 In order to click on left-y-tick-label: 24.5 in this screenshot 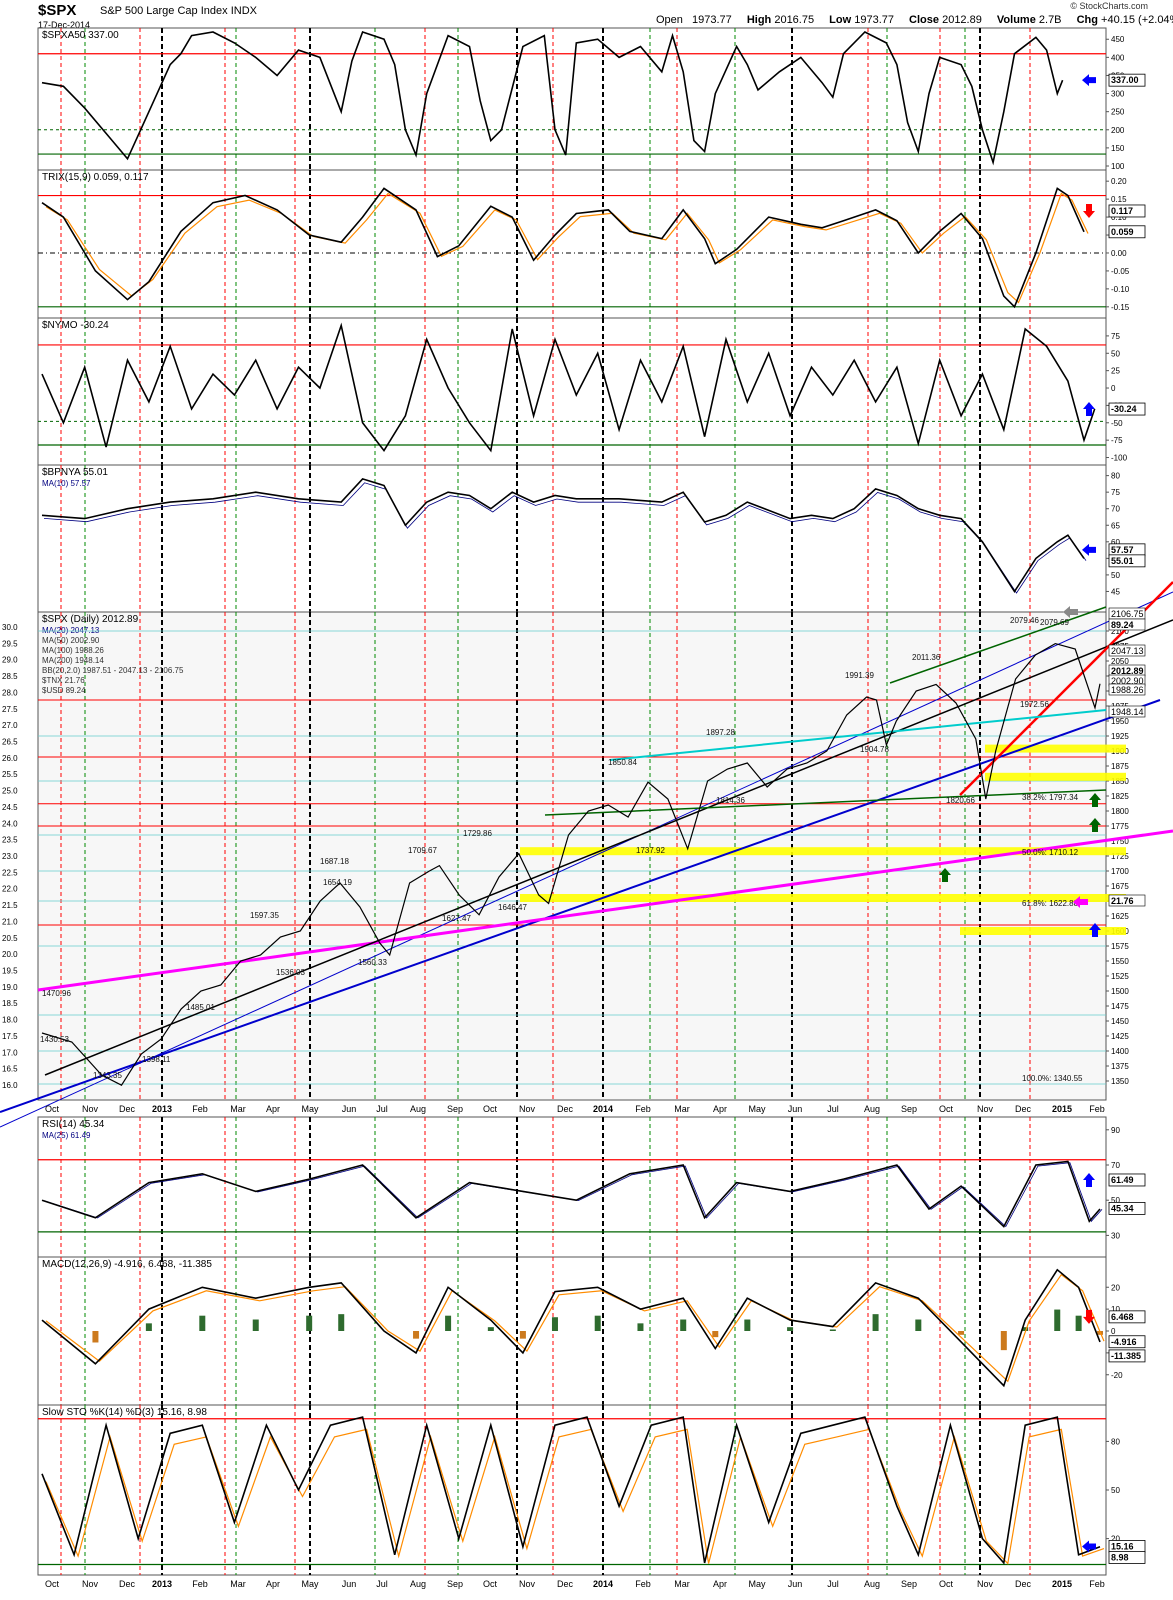, I will do `click(10, 807)`.